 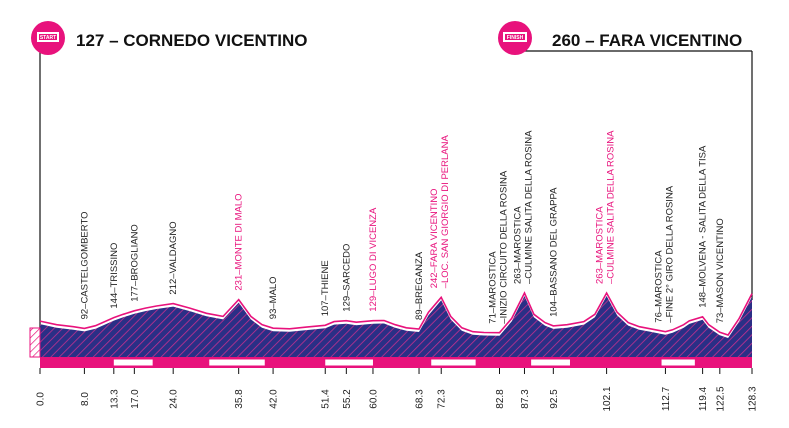 I want to click on waypoint-label: 104–BASSANO DEL GRAPPA, so click(x=553, y=252).